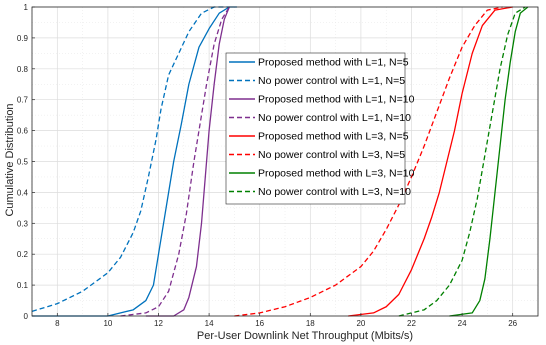 This screenshot has height=345, width=546. What do you see at coordinates (23, 254) in the screenshot?
I see `y-tick-label: 0.2` at bounding box center [23, 254].